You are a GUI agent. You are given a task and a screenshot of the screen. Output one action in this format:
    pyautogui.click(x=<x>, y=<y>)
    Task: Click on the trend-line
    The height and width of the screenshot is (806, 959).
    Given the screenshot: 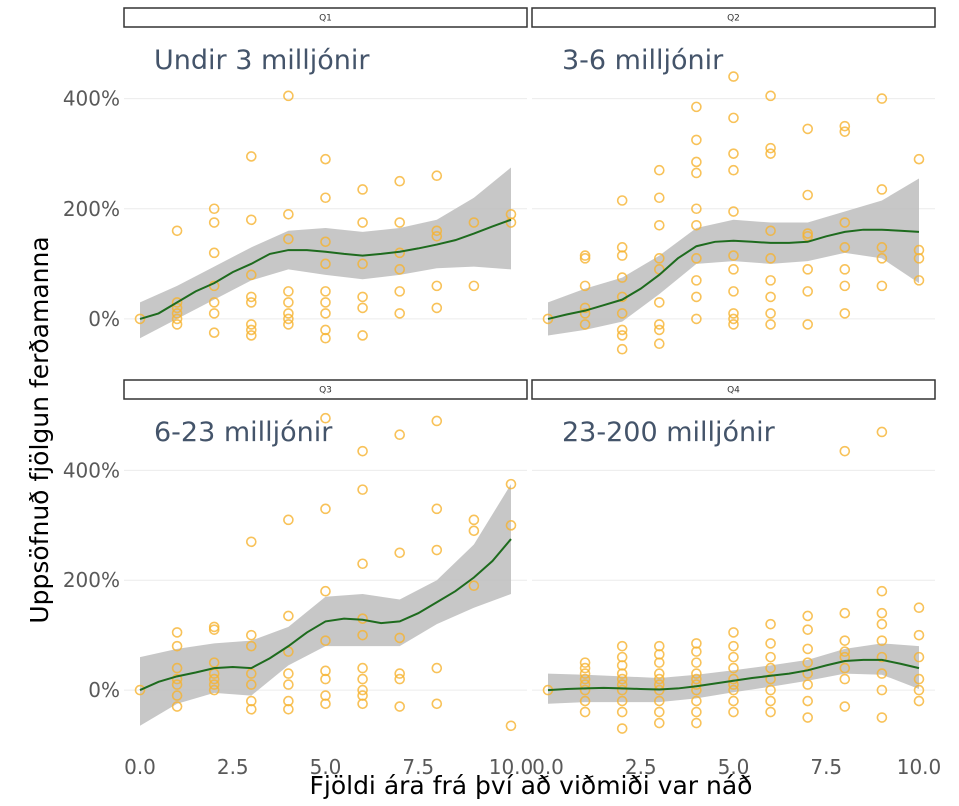 What is the action you would take?
    pyautogui.click(x=325, y=269)
    